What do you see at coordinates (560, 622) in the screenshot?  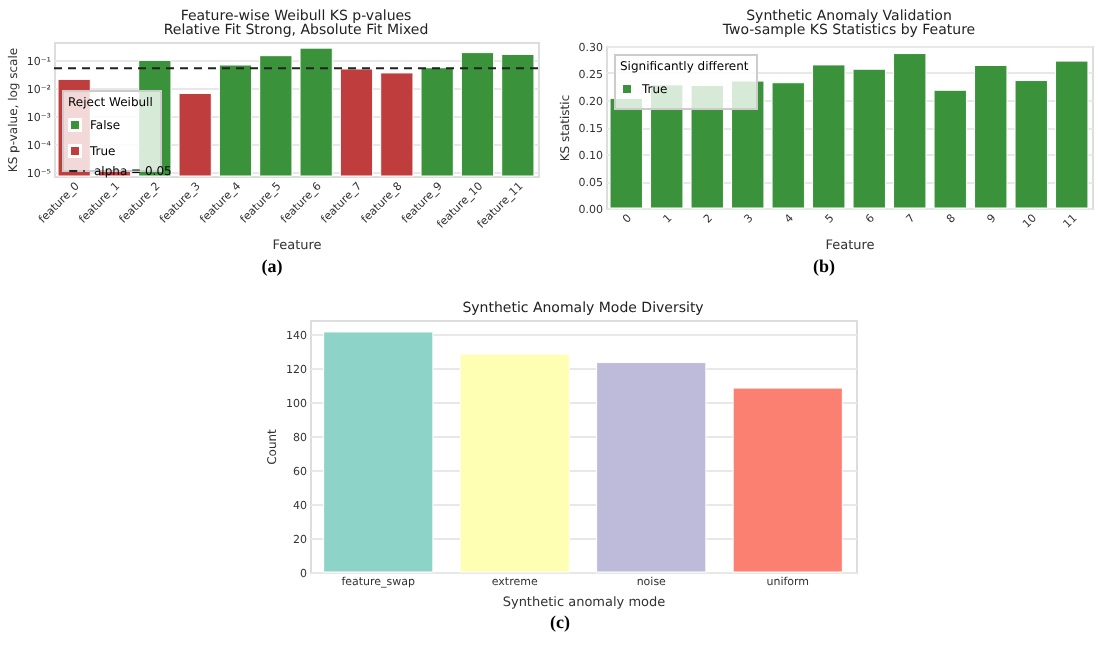 I see `text: (c)` at bounding box center [560, 622].